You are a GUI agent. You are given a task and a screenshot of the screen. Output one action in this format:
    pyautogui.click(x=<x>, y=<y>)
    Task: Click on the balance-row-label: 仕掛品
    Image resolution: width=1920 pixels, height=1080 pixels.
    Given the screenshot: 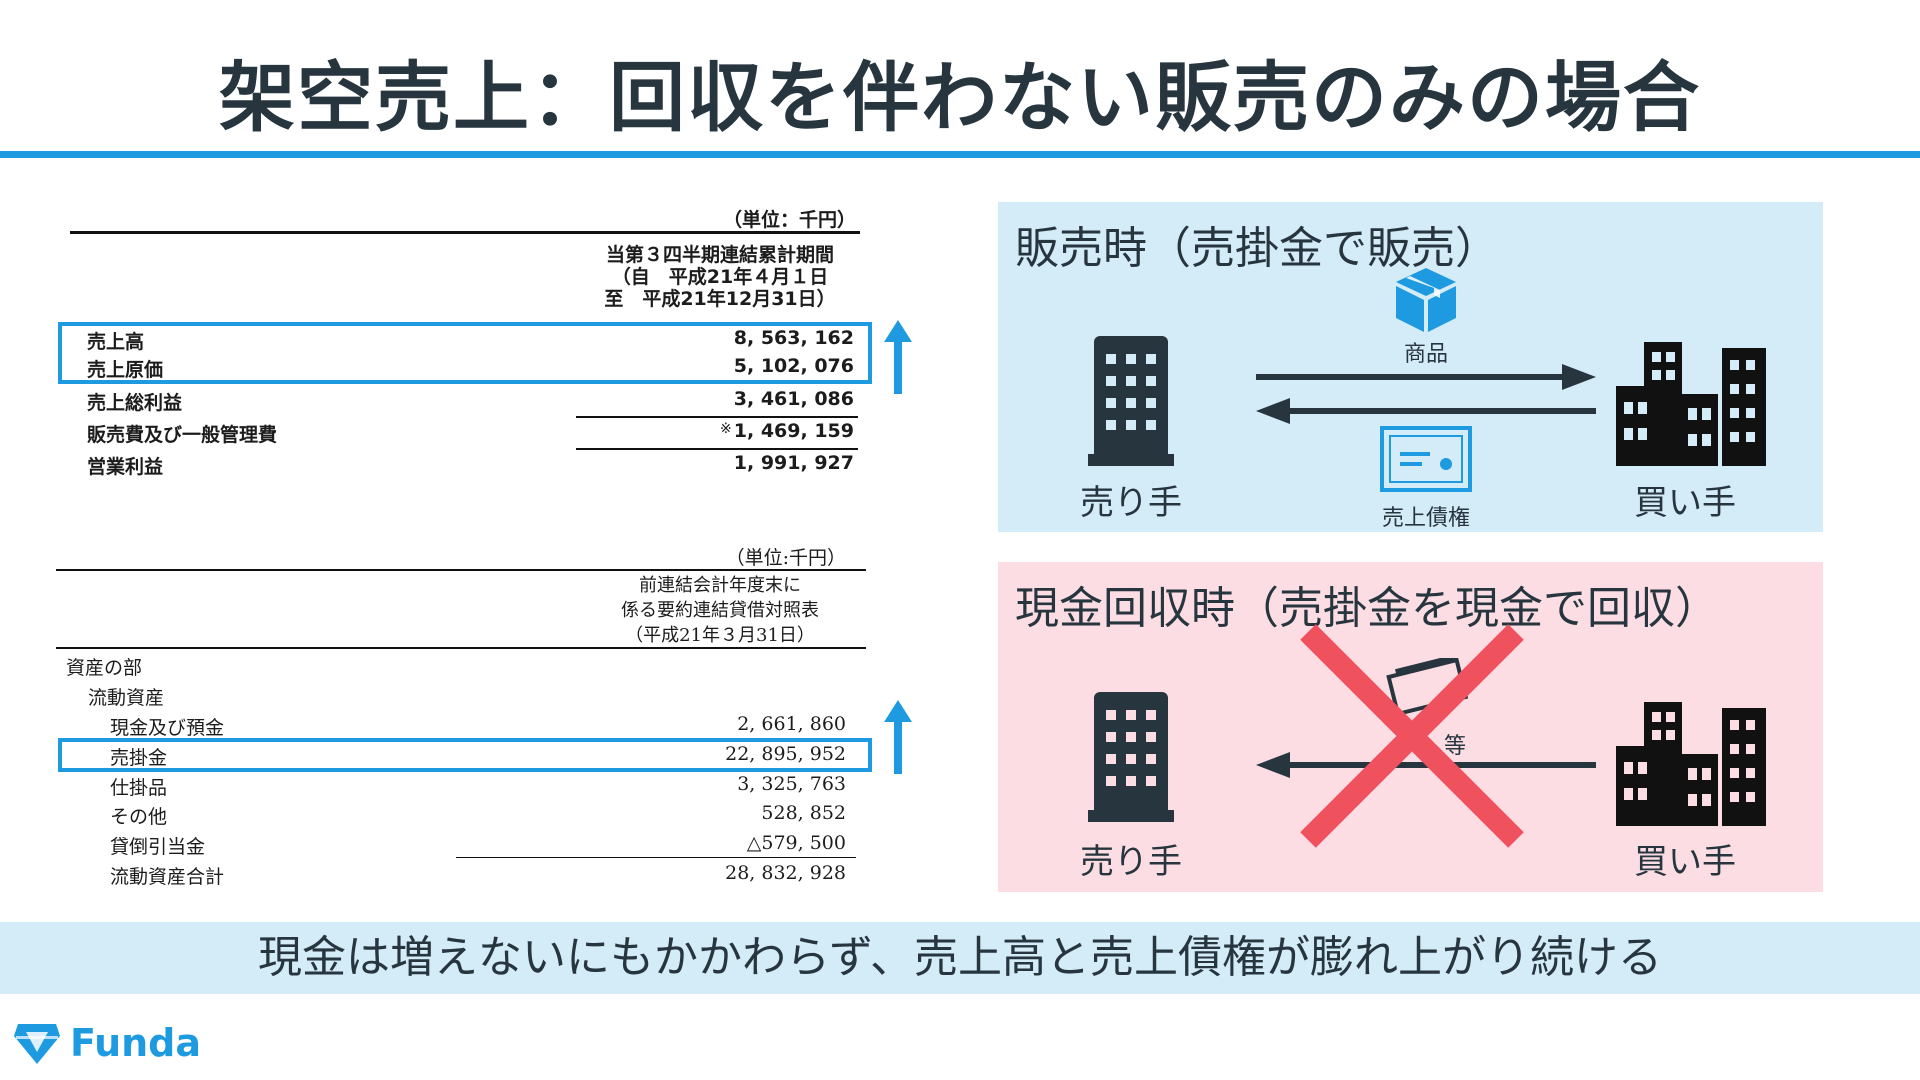 What is the action you would take?
    pyautogui.click(x=139, y=788)
    